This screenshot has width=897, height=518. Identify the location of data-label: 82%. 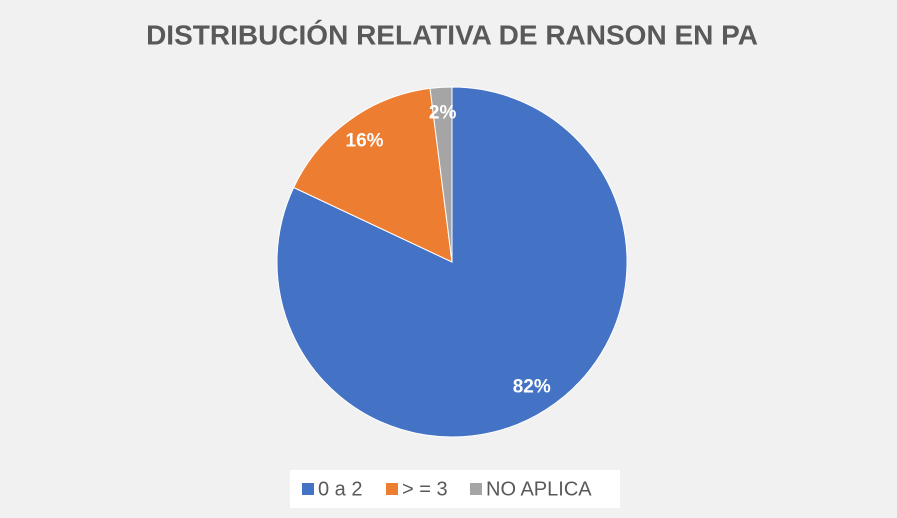
(532, 387).